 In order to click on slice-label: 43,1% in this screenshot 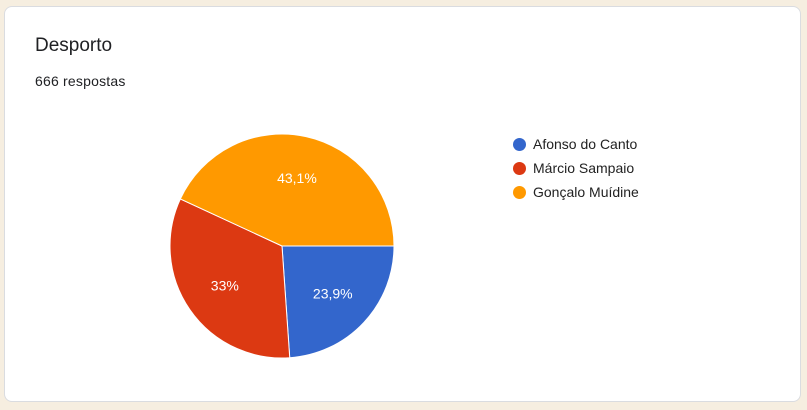, I will do `click(297, 178)`.